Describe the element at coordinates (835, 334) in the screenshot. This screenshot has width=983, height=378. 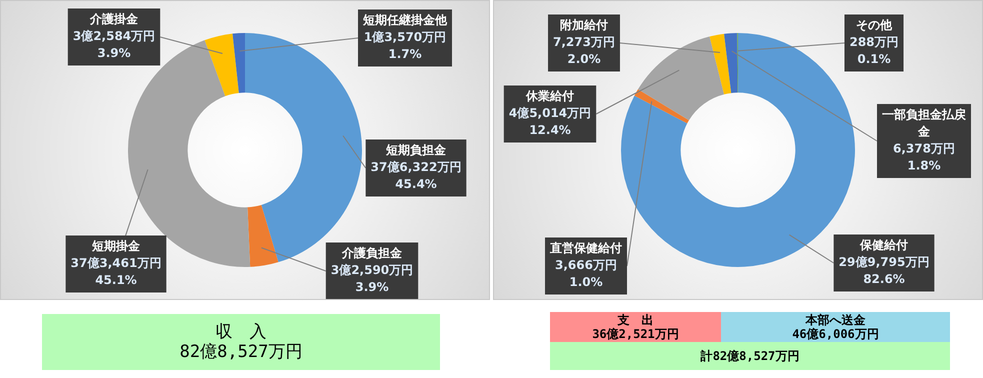
I see `text: 46億6,006万円` at that location.